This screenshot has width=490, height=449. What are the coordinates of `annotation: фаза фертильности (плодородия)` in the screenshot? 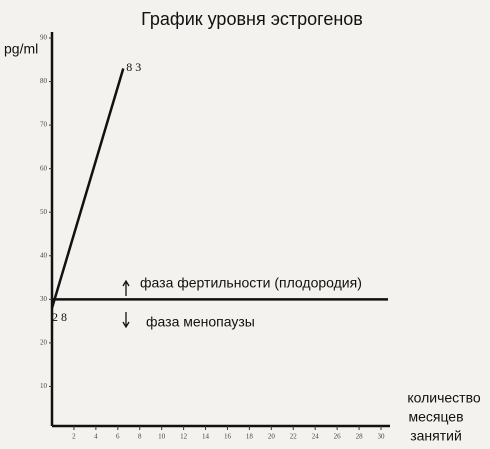 It's located at (251, 283).